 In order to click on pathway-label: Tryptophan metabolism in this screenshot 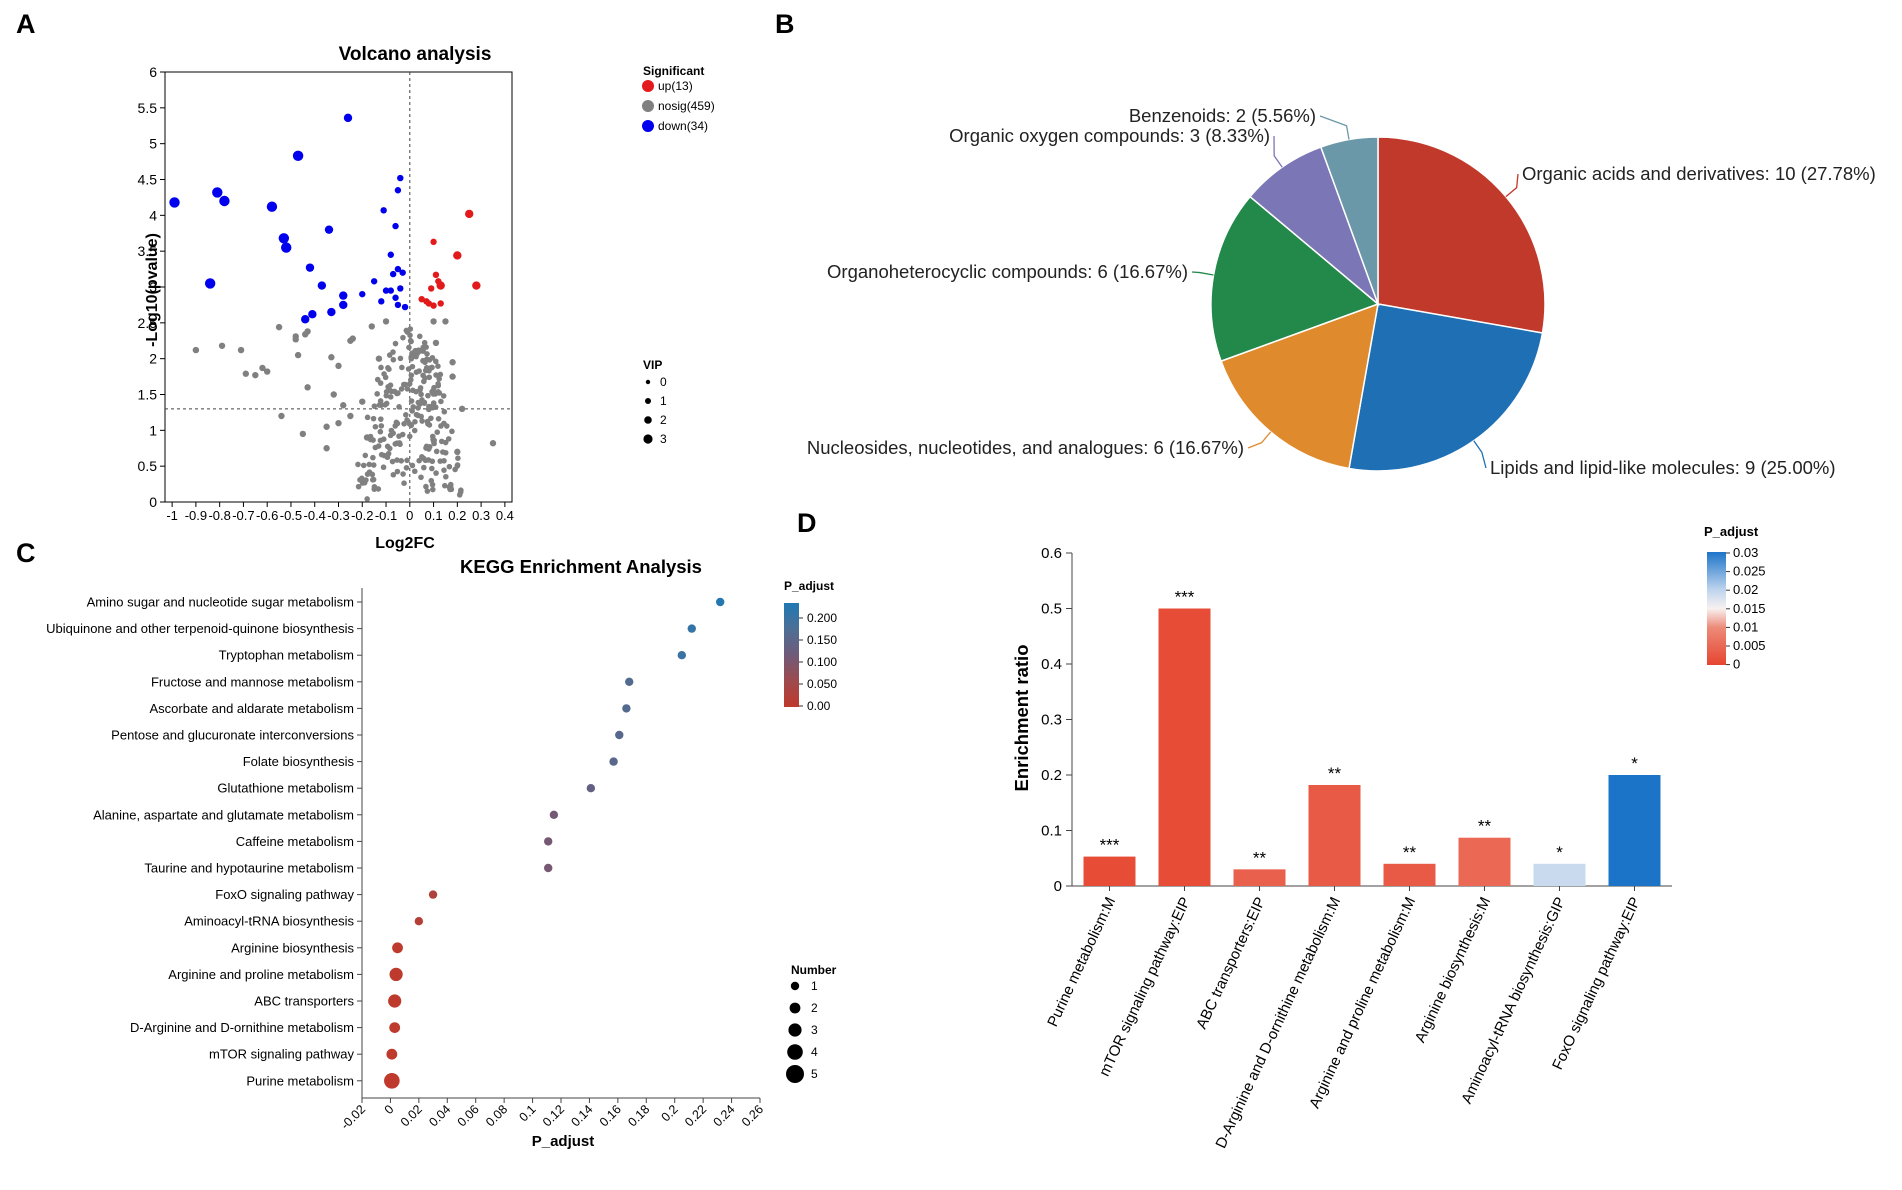, I will do `click(286, 655)`.